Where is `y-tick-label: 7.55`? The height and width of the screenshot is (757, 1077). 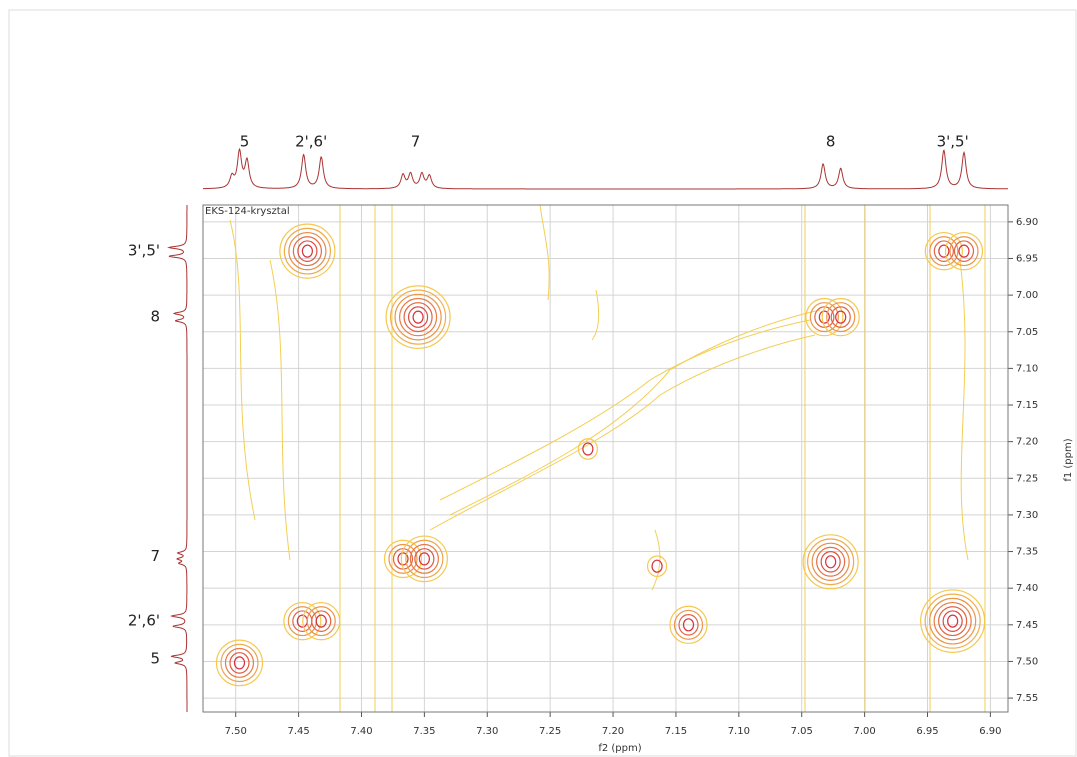 y-tick-label: 7.55 is located at coordinates (1027, 698).